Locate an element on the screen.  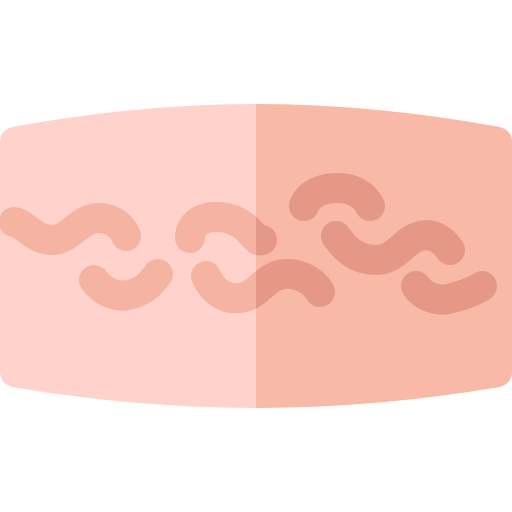
wavy-mark-left-upper is located at coordinates (70, 229).